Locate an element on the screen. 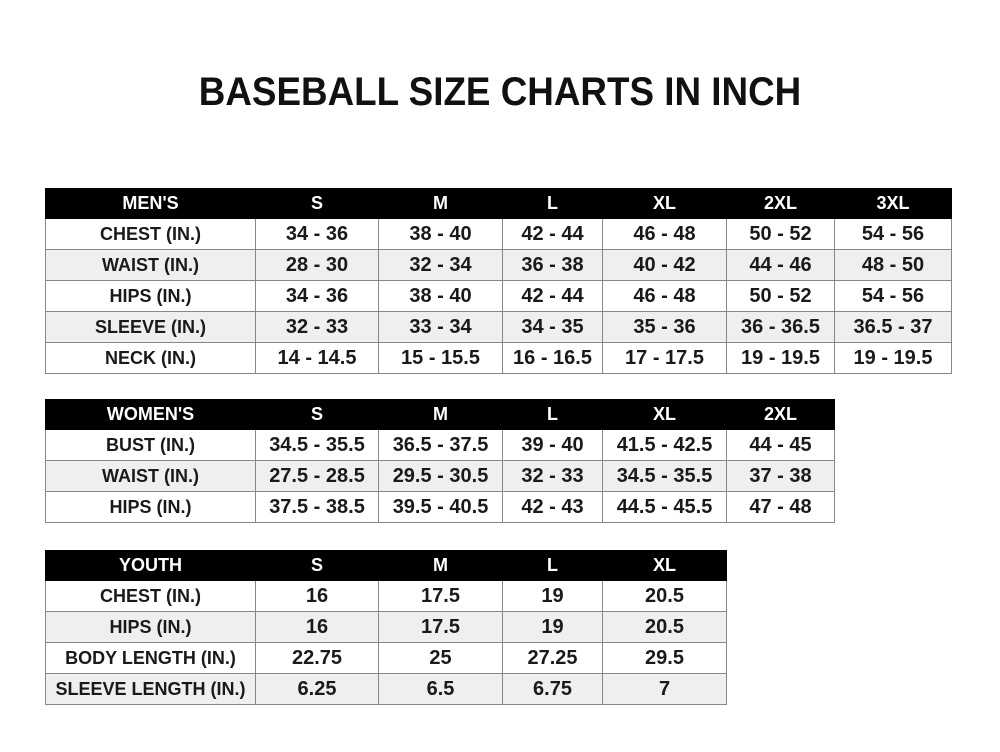  table-row: HIPS (IN.) 16 17.5 19 20.5 is located at coordinates (386, 627).